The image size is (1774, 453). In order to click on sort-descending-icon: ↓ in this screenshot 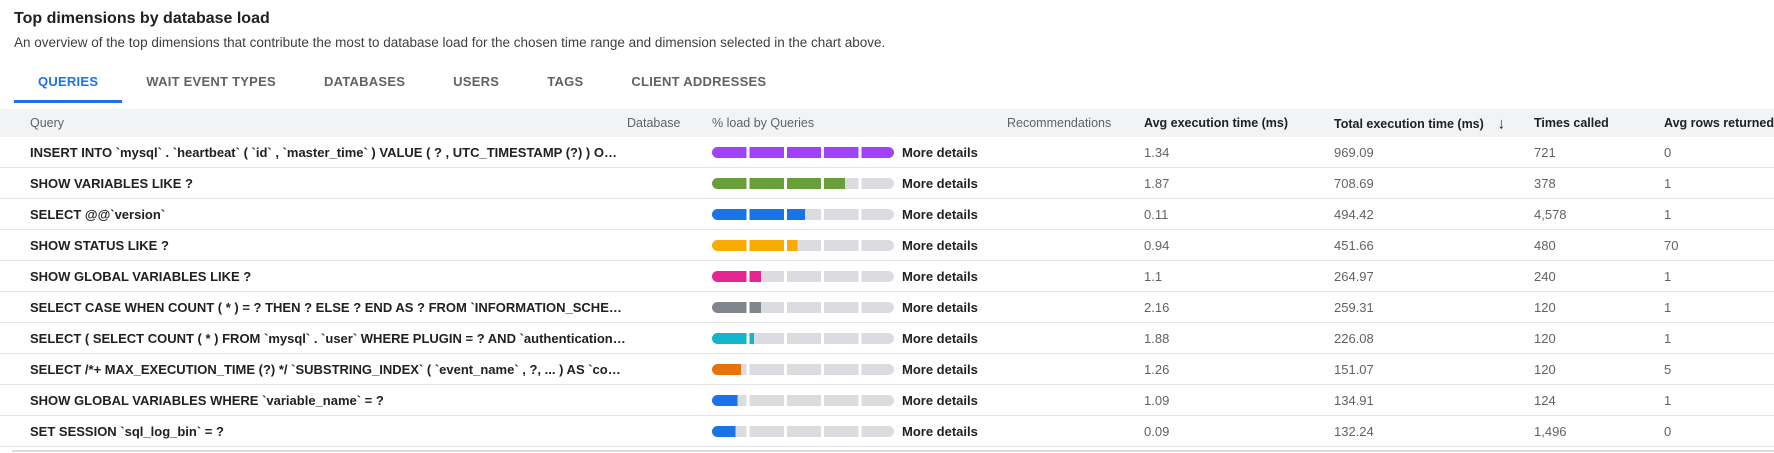, I will do `click(1501, 123)`.